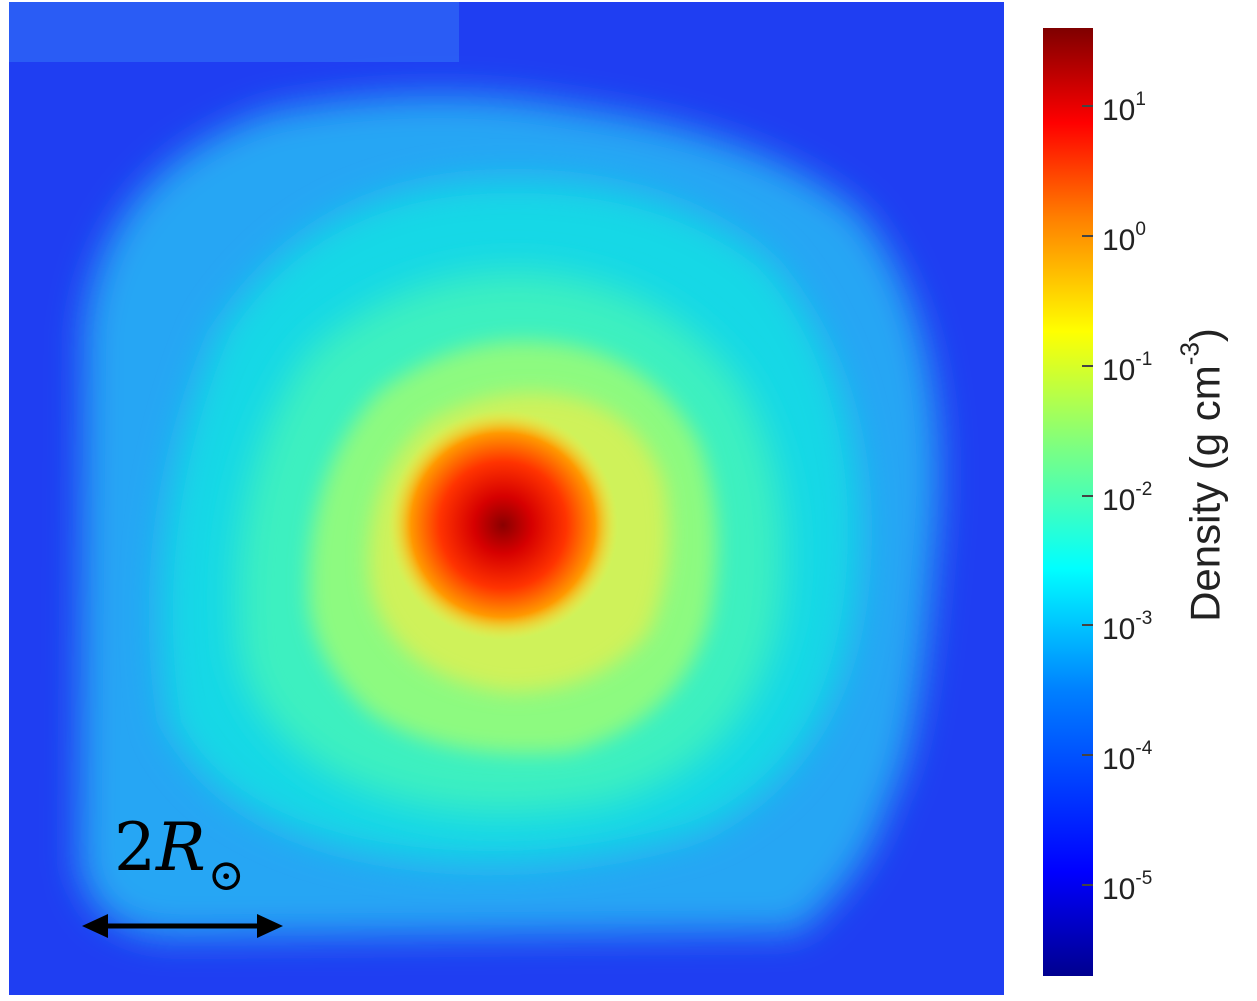 The height and width of the screenshot is (1001, 1257). I want to click on double-arrow-icon, so click(182, 926).